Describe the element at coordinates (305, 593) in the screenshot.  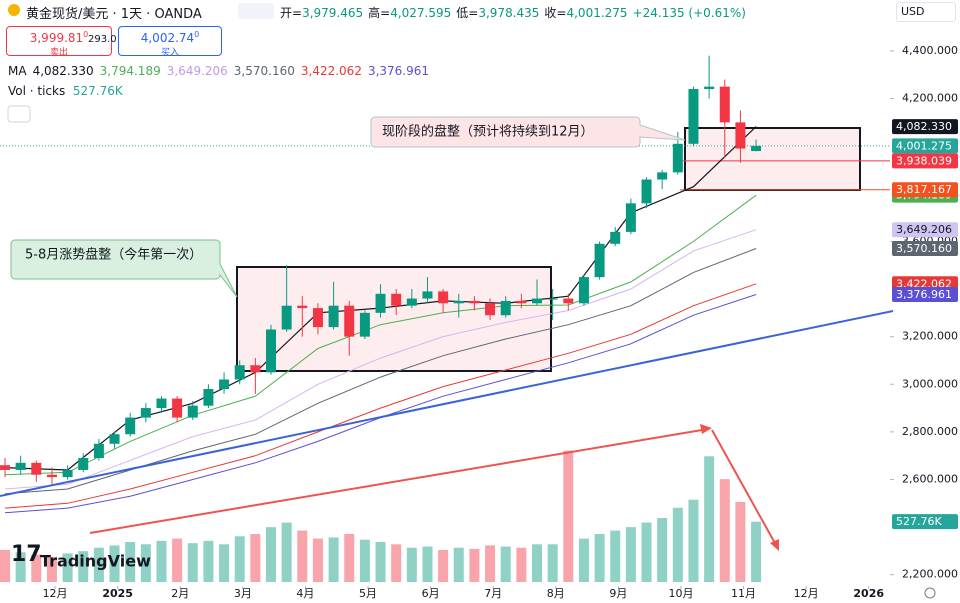
I see `x-tick-label: 4月` at that location.